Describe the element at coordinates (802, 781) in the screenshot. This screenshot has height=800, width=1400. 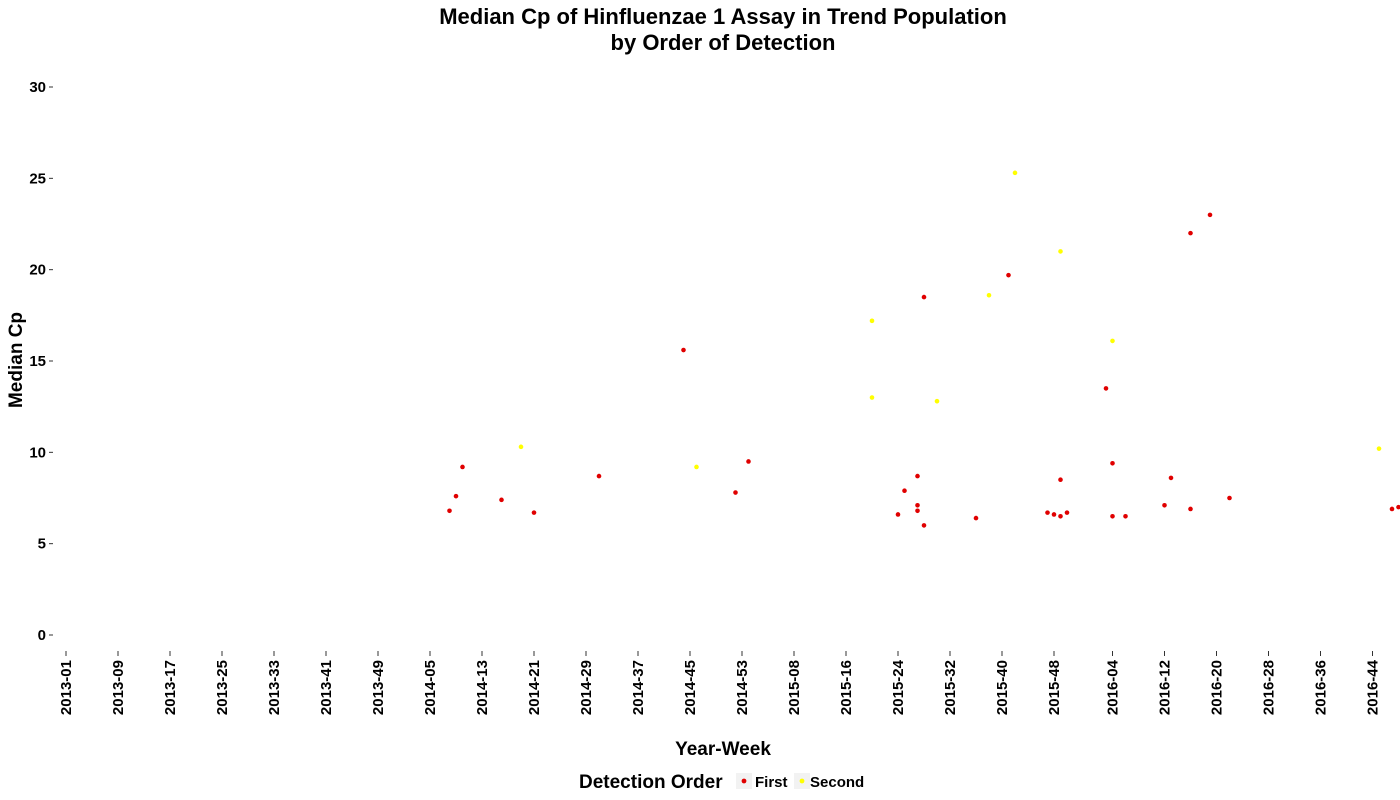
I see `legend-marker-second` at that location.